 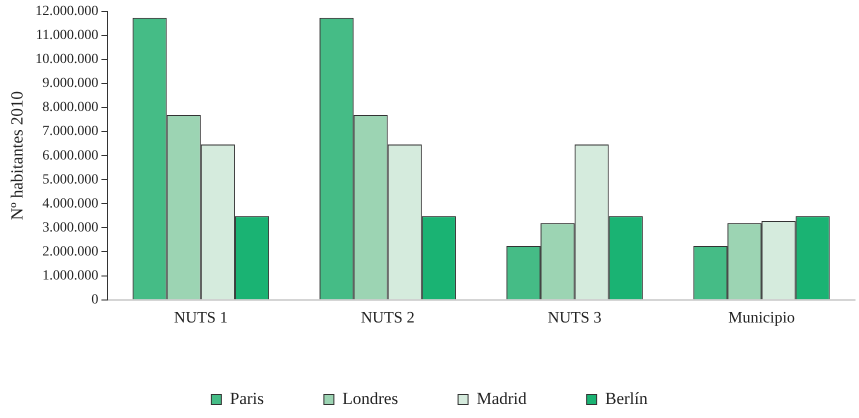 I want to click on y-tick-label: 7.000.000, so click(x=70, y=132).